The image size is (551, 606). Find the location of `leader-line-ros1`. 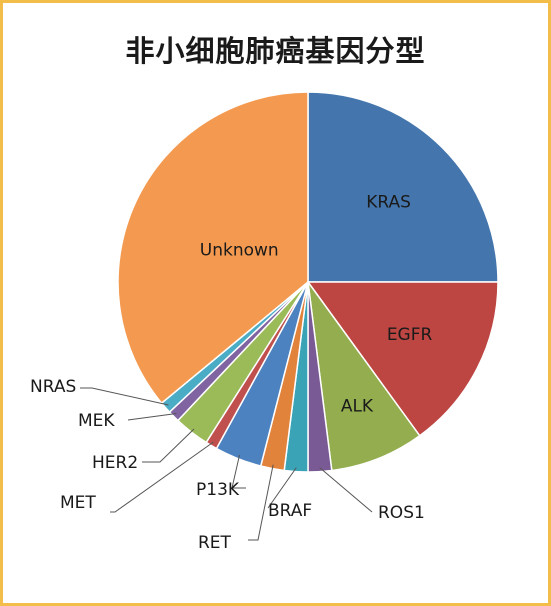

leader-line-ros1 is located at coordinates (346, 490).